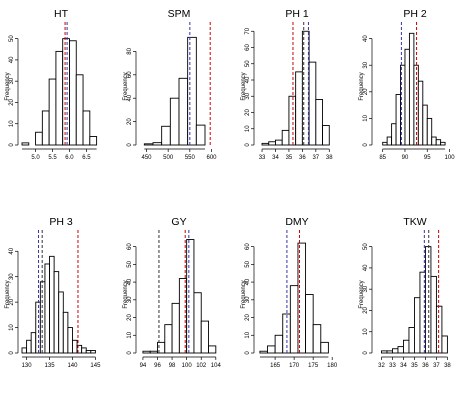 The image size is (474, 408). Describe the element at coordinates (414, 366) in the screenshot. I see `x-tick-label: 35` at that location.